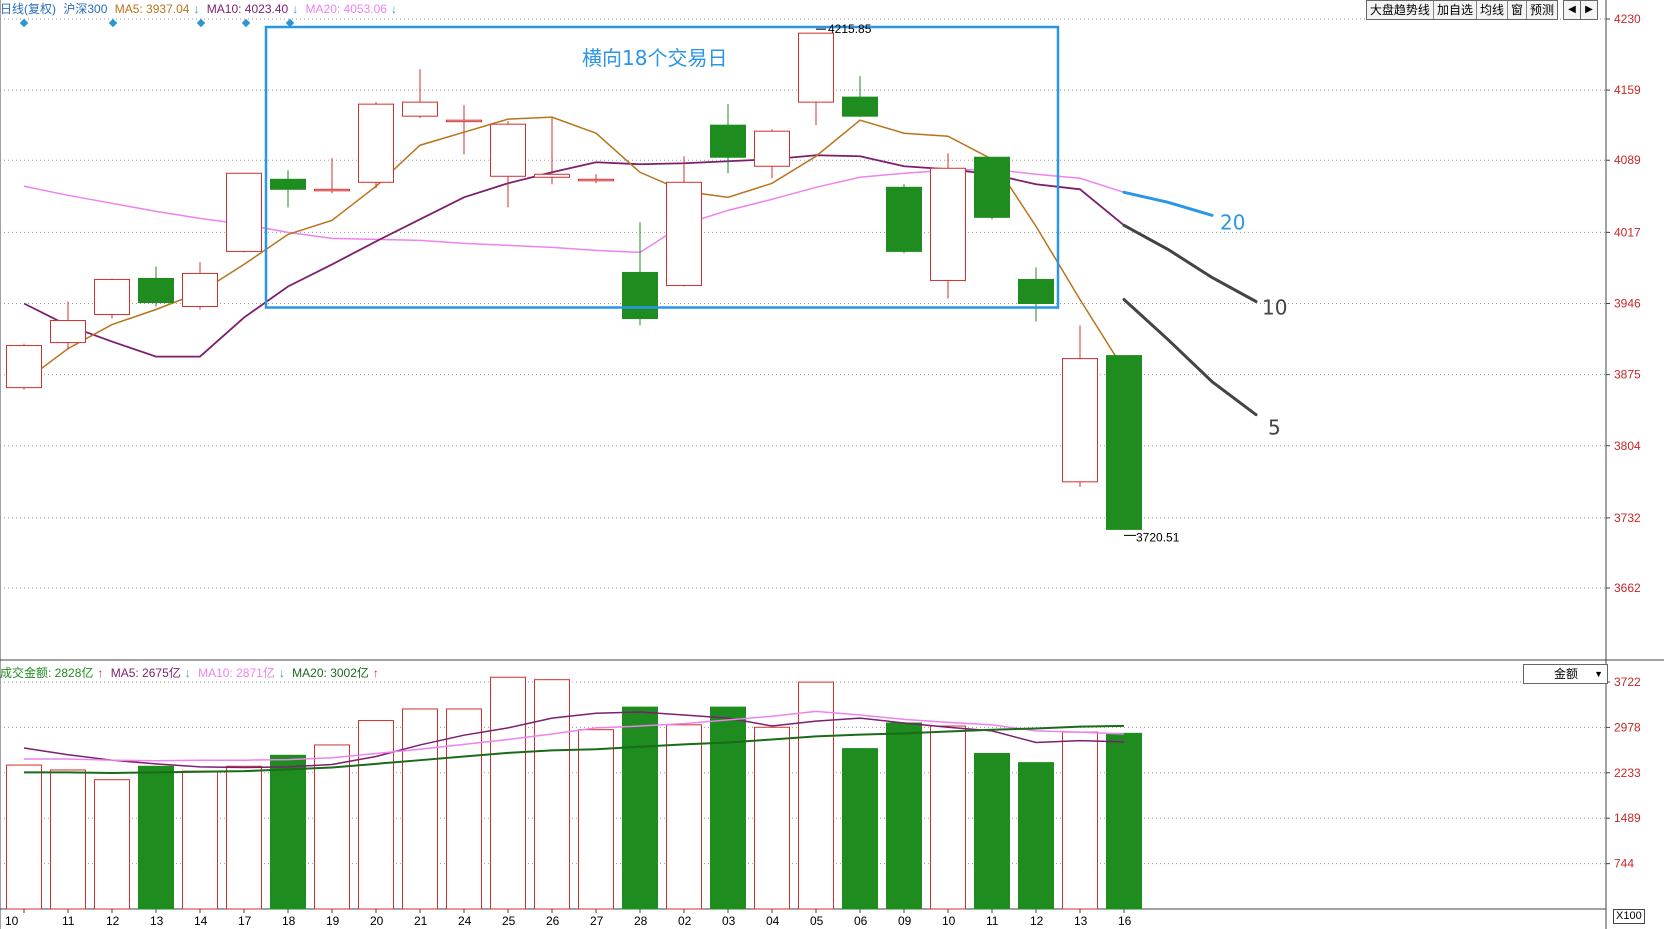 The height and width of the screenshot is (929, 1664). I want to click on ma-button: 均线, so click(1492, 10).